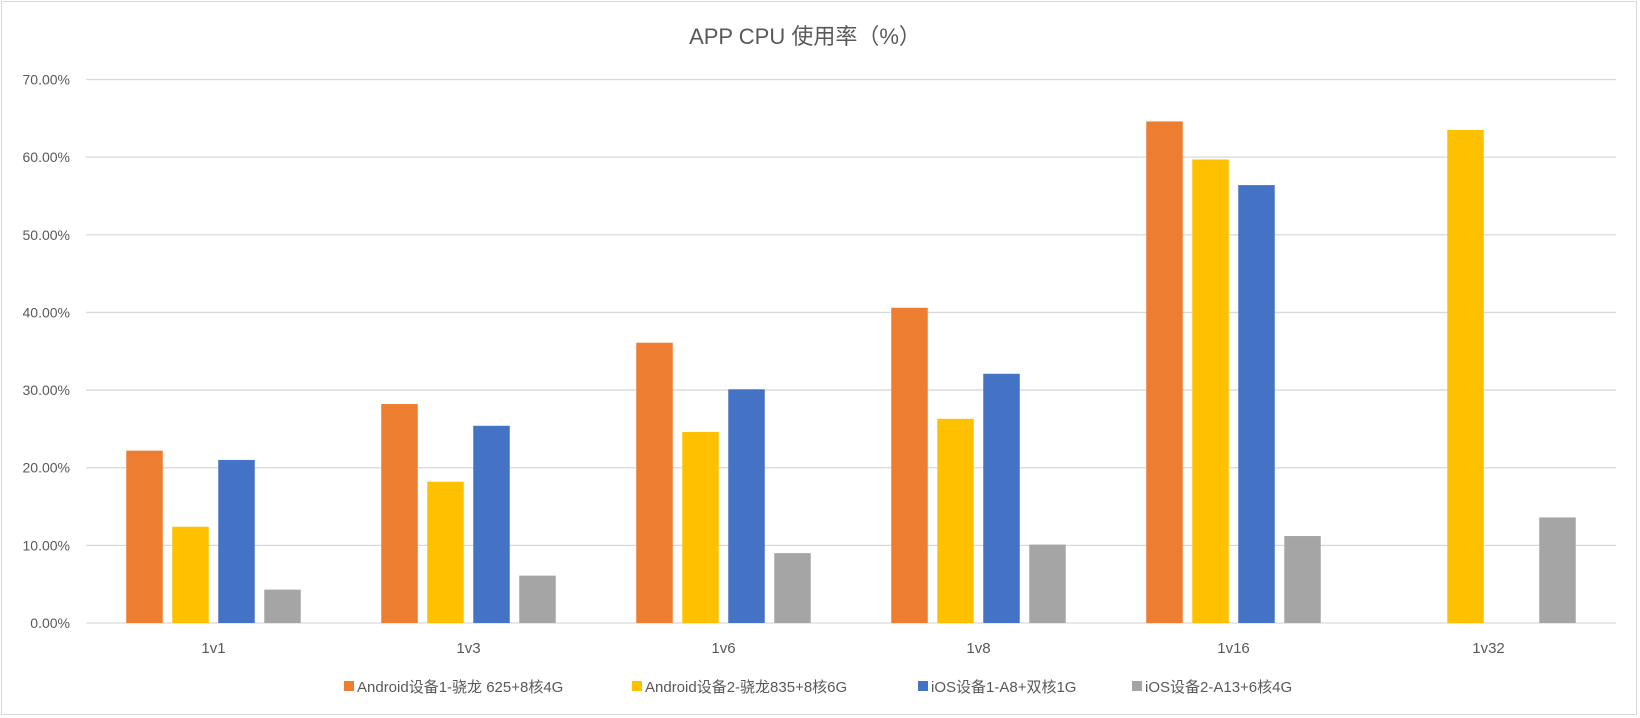 The image size is (1640, 718). Describe the element at coordinates (46, 157) in the screenshot. I see `y-tick-label: 60.00%` at that location.